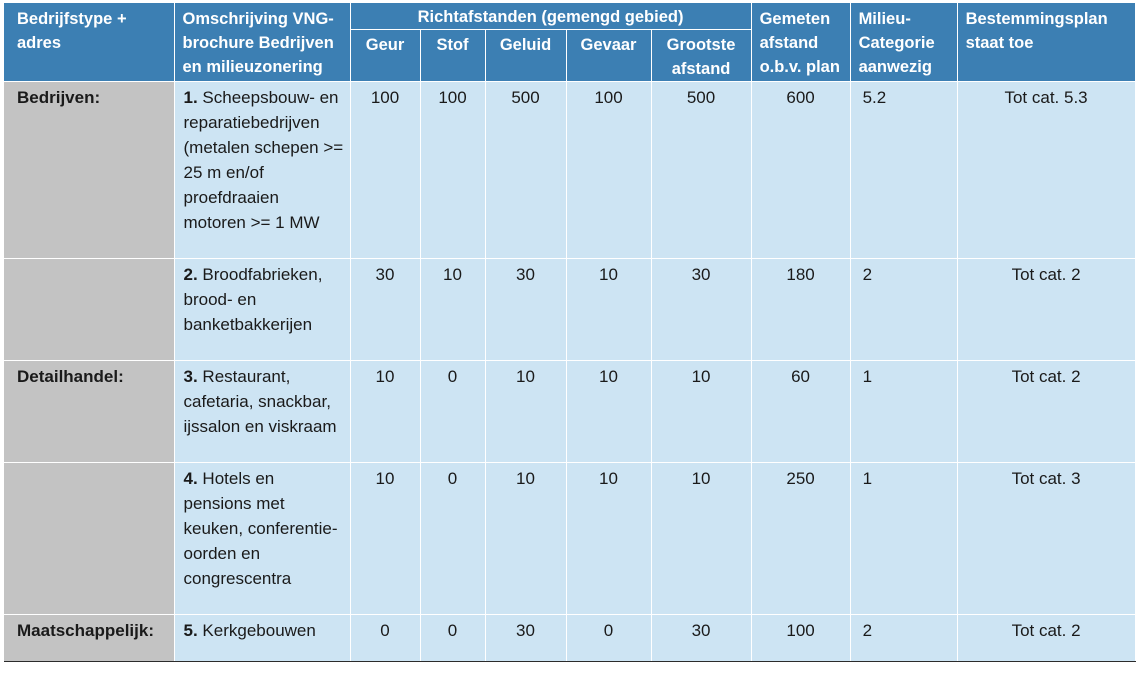 The image size is (1137, 684). What do you see at coordinates (190, 274) in the screenshot?
I see `row-number: 2.` at bounding box center [190, 274].